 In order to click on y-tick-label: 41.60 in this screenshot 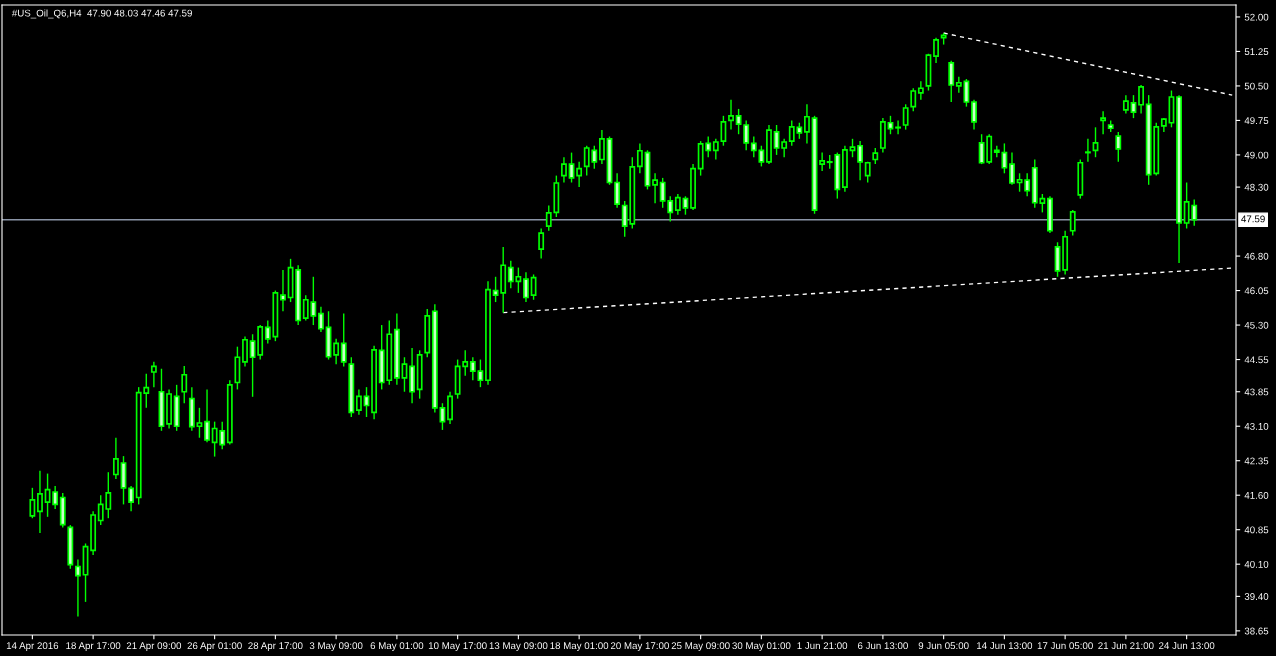, I will do `click(1256, 495)`.